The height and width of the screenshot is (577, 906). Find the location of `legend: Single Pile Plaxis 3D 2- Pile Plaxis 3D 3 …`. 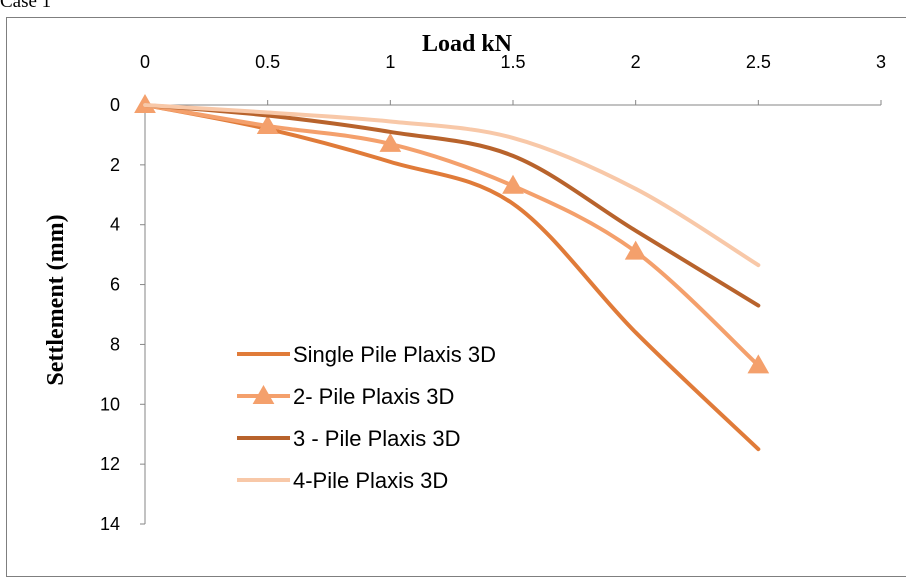

legend: Single Pile Plaxis 3D 2- Pile Plaxis 3D 3 … is located at coordinates (366, 417).